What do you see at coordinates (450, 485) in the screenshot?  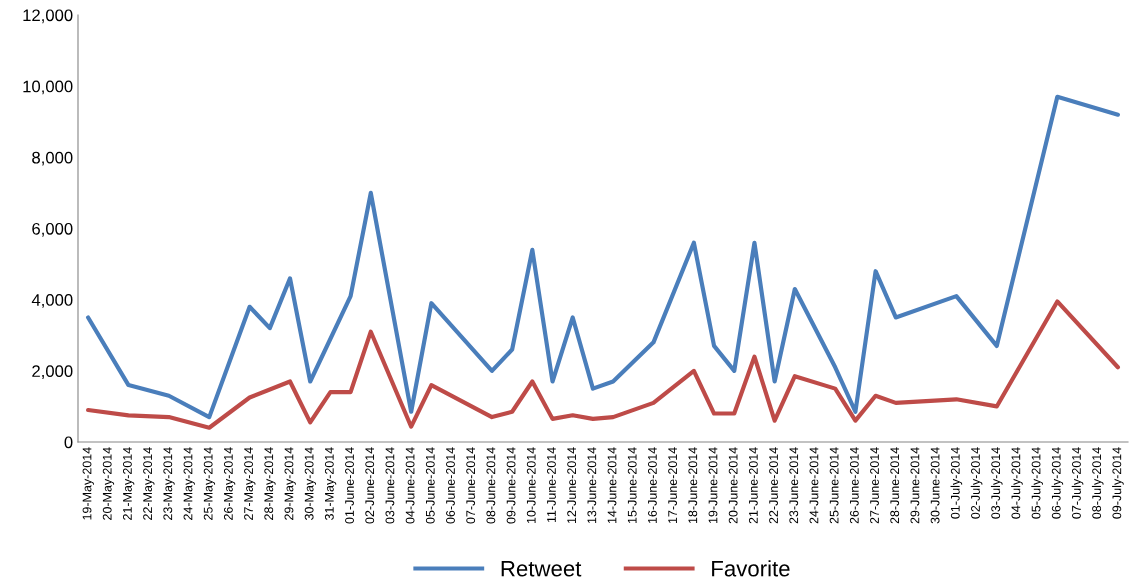 I see `x-tick-label: 06-June-2014` at bounding box center [450, 485].